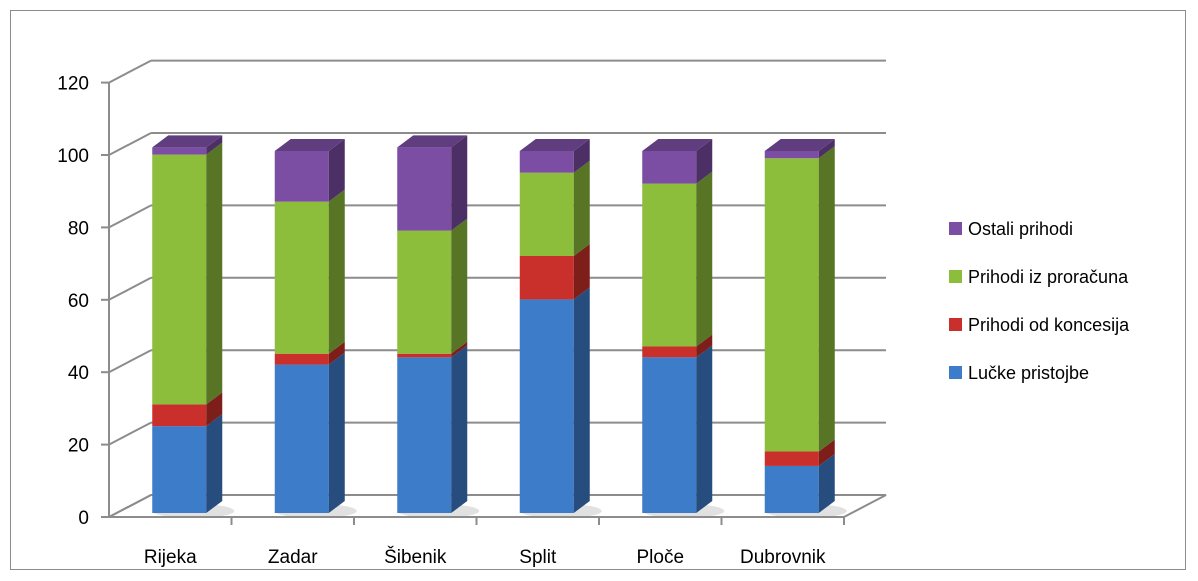 The height and width of the screenshot is (581, 1198). Describe the element at coordinates (73, 84) in the screenshot. I see `y-tick-label: 120` at that location.